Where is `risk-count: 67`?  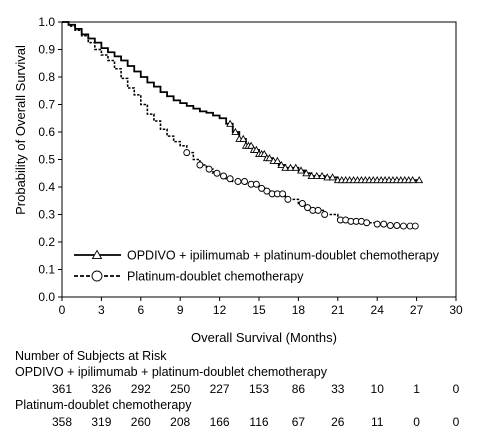
risk-count: 67 is located at coordinates (299, 420).